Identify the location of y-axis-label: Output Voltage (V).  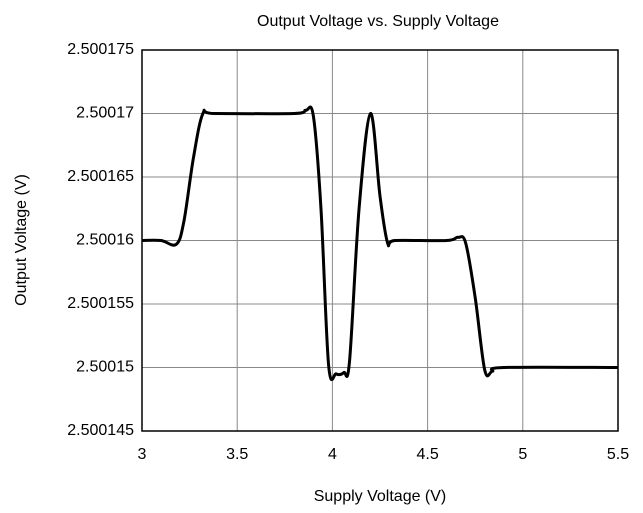
(21, 240).